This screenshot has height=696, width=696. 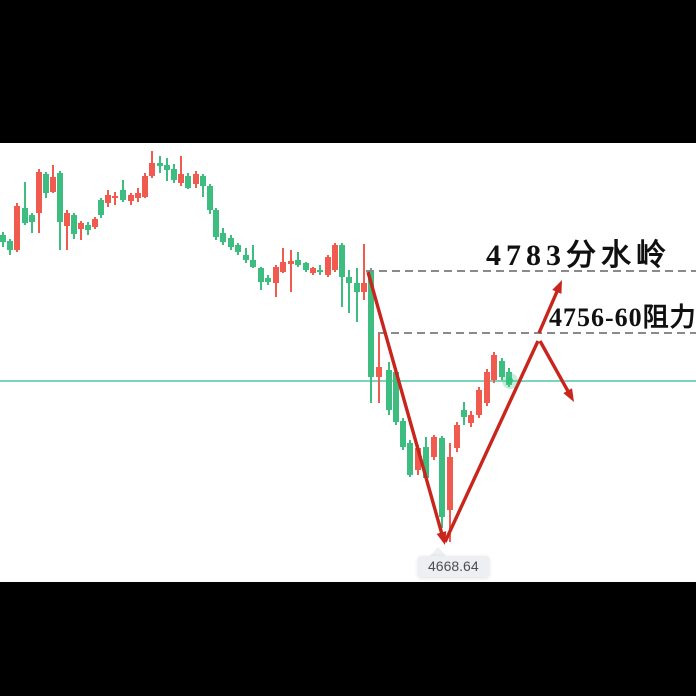 What do you see at coordinates (537, 333) in the screenshot?
I see `resistance-level-line` at bounding box center [537, 333].